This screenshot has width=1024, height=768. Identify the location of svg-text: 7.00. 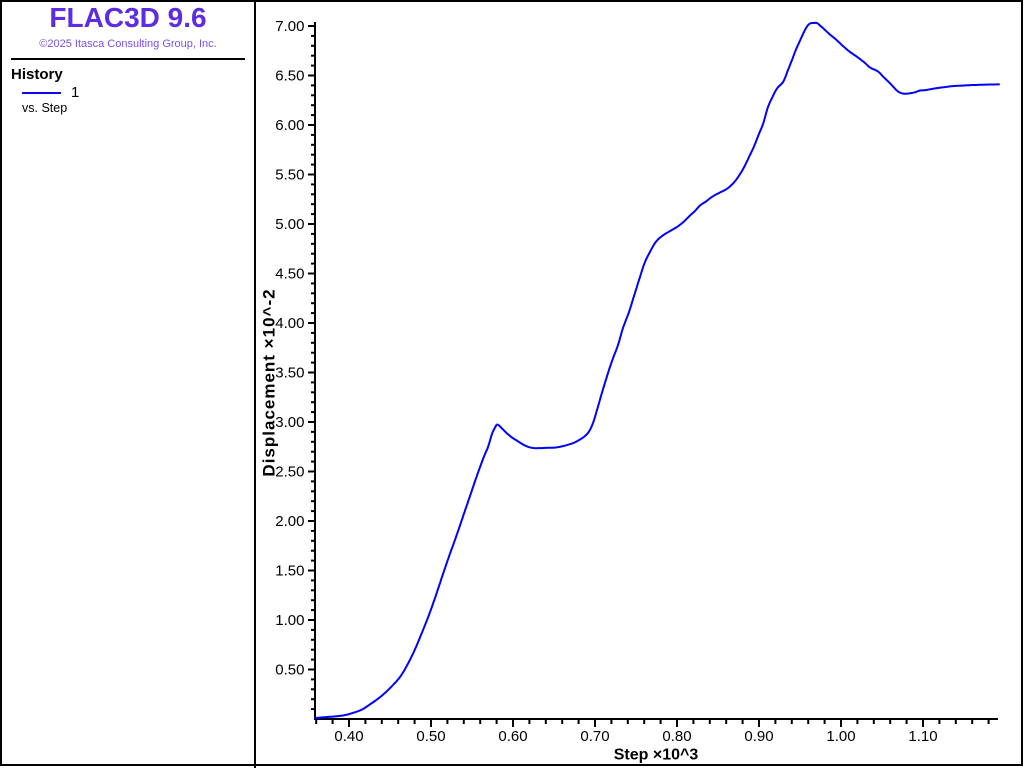
(289, 26).